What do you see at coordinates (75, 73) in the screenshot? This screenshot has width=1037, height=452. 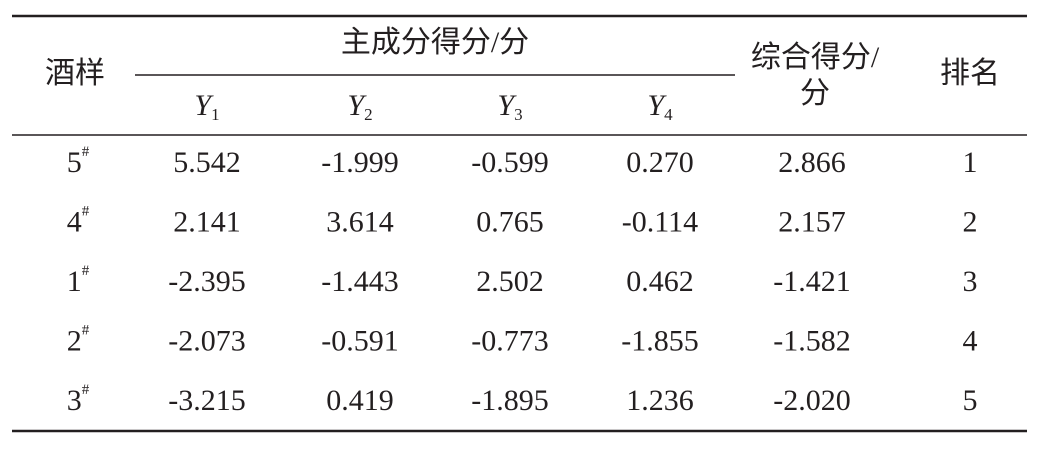 I see `header-sample: 酒样` at bounding box center [75, 73].